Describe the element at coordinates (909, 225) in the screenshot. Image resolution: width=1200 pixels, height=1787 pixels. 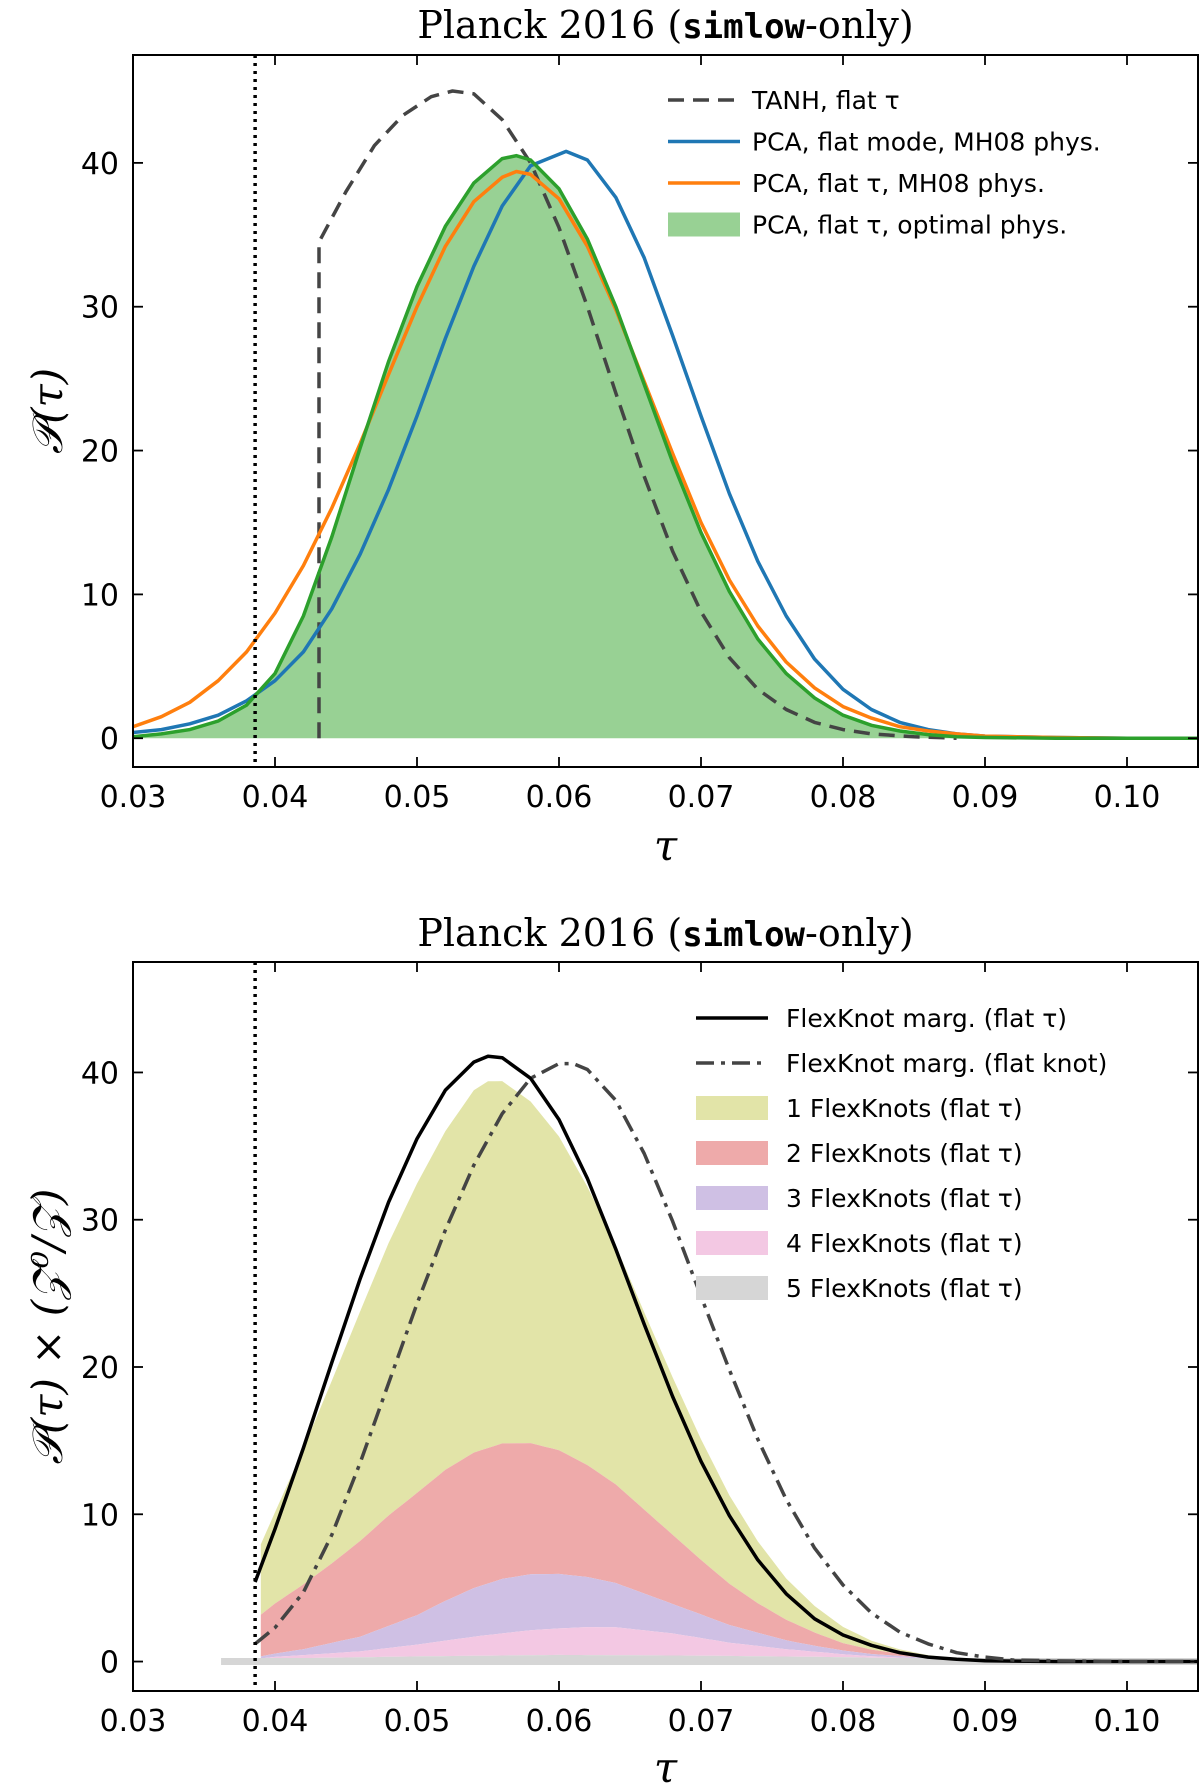
I see `legend-label: PCA, flat τ, optimal phys.` at that location.